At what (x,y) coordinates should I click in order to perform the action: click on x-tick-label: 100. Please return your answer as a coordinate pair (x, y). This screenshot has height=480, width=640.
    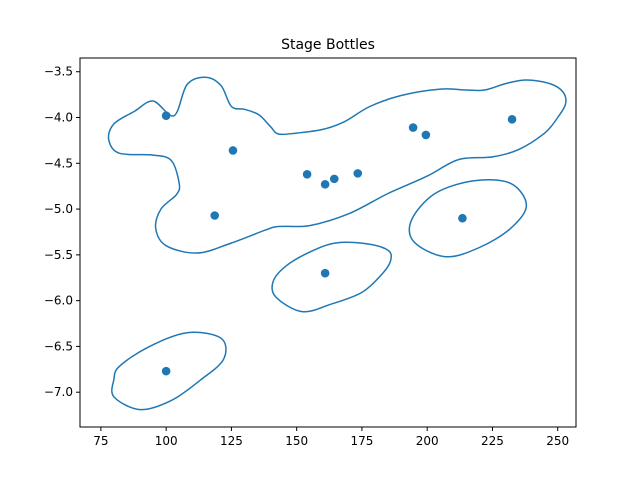
    Looking at the image, I should click on (166, 441).